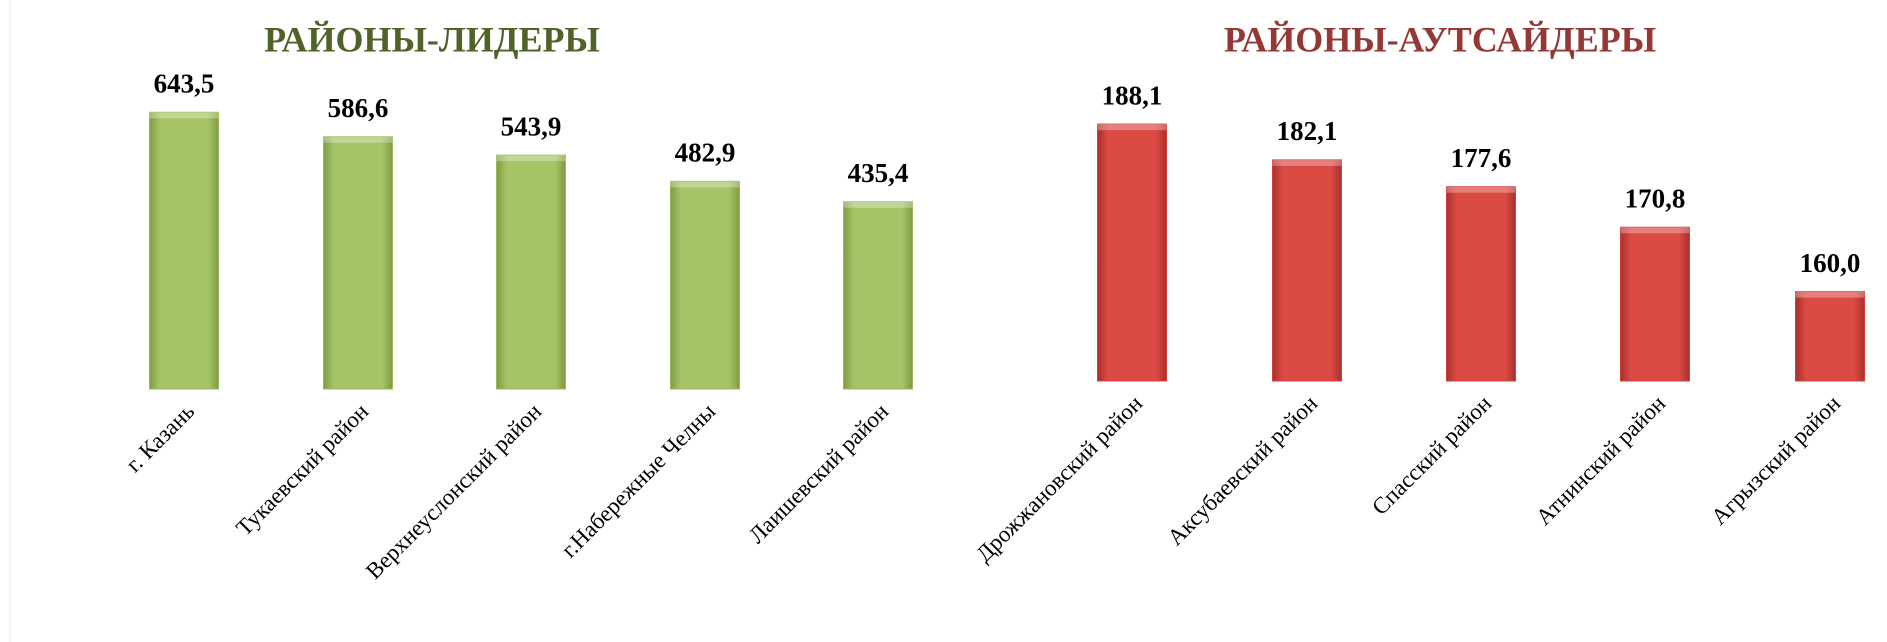 The height and width of the screenshot is (642, 1887). What do you see at coordinates (1481, 158) in the screenshot?
I see `data-label: 177,6` at bounding box center [1481, 158].